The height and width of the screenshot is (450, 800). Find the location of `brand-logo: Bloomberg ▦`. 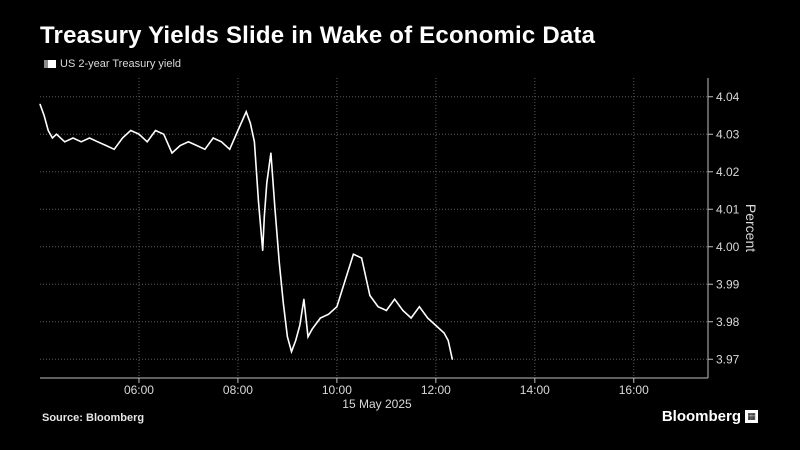

brand-logo: Bloomberg ▦ is located at coordinates (710, 416).